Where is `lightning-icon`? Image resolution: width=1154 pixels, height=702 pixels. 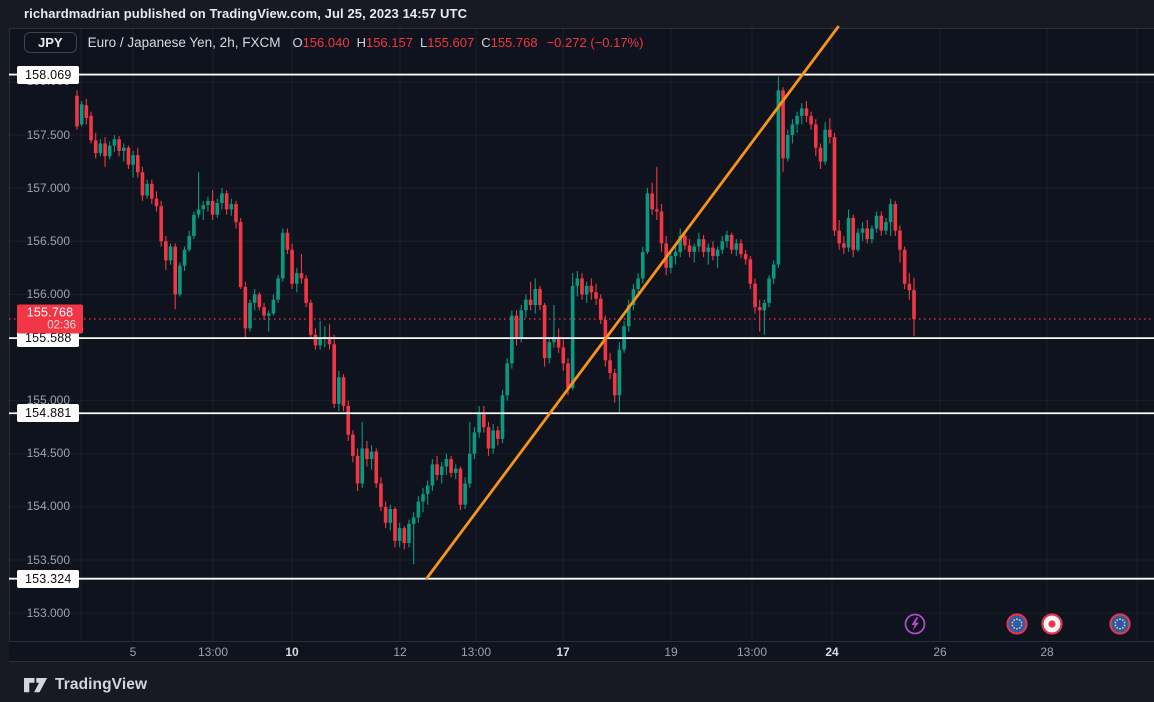 lightning-icon is located at coordinates (915, 624).